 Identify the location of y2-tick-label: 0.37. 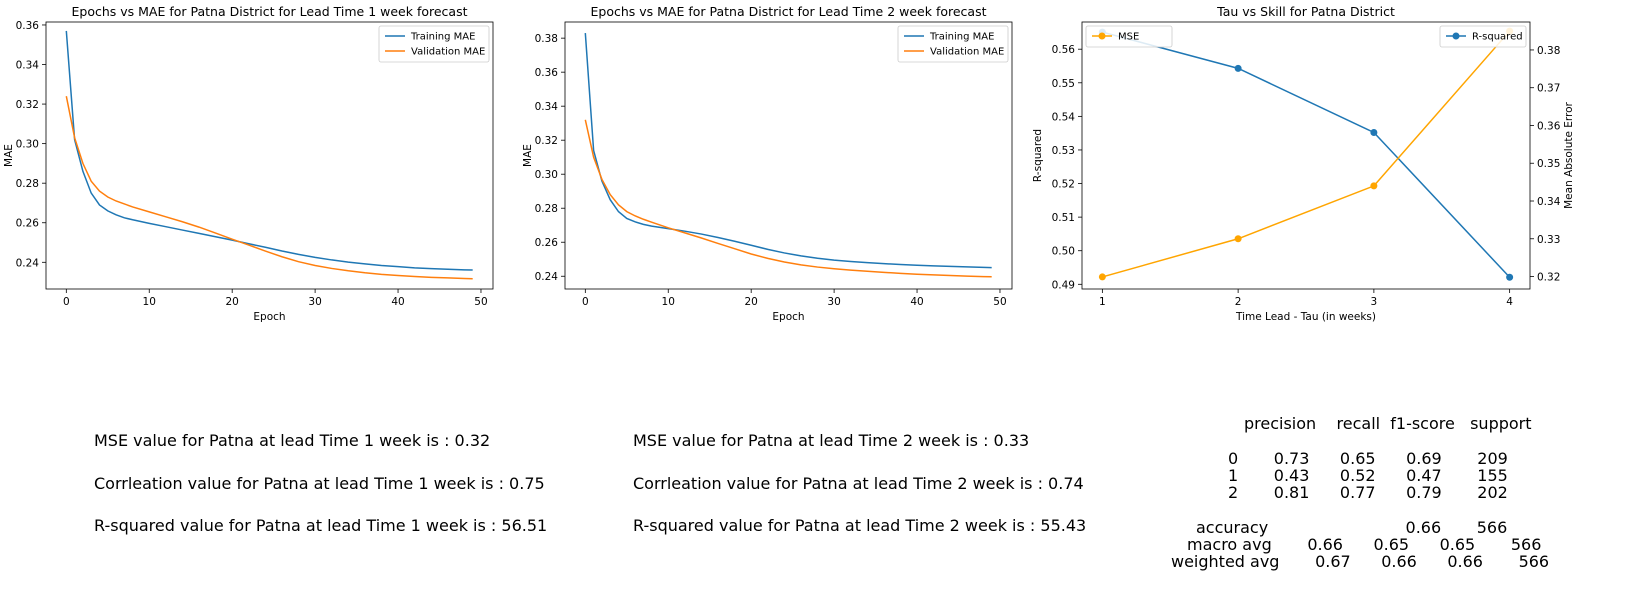
(1548, 89).